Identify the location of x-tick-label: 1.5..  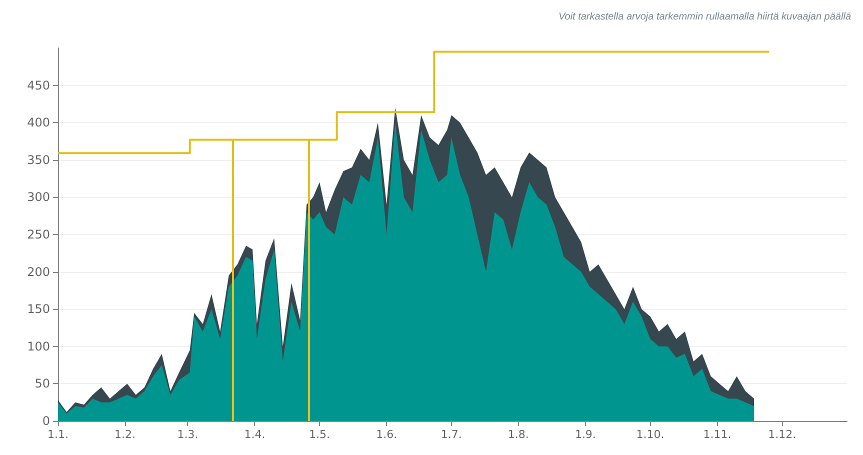
(319, 434).